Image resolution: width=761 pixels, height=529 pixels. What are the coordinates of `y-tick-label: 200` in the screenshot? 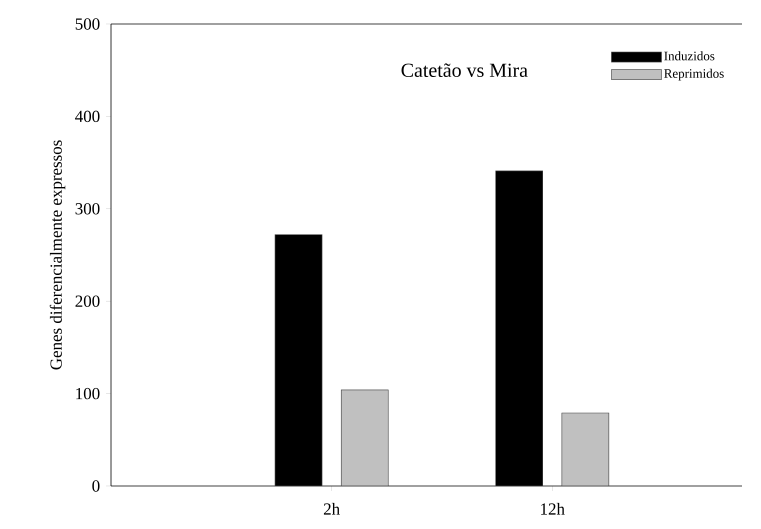 It's located at (88, 301).